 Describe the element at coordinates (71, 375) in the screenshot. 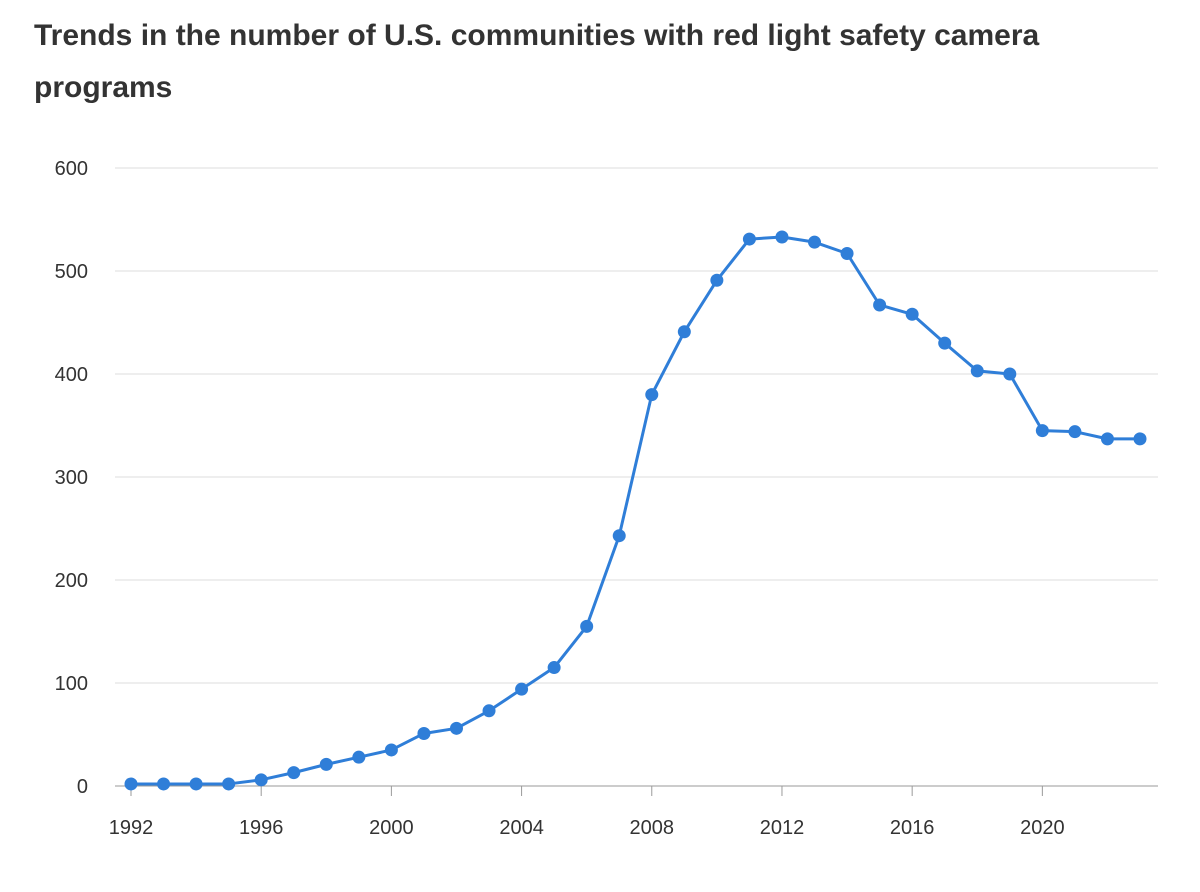

I see `y-tick-label: 400` at that location.